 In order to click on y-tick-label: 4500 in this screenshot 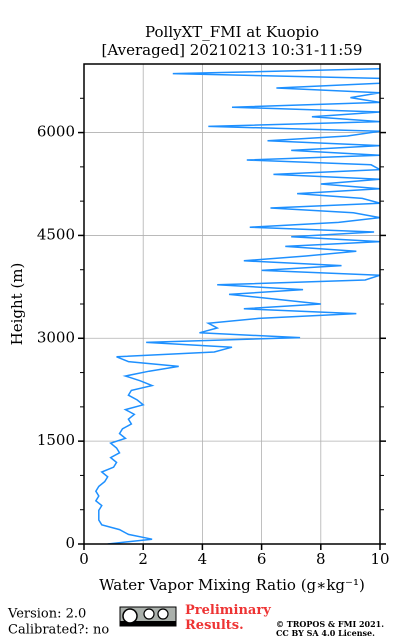, I will do `click(56, 234)`.